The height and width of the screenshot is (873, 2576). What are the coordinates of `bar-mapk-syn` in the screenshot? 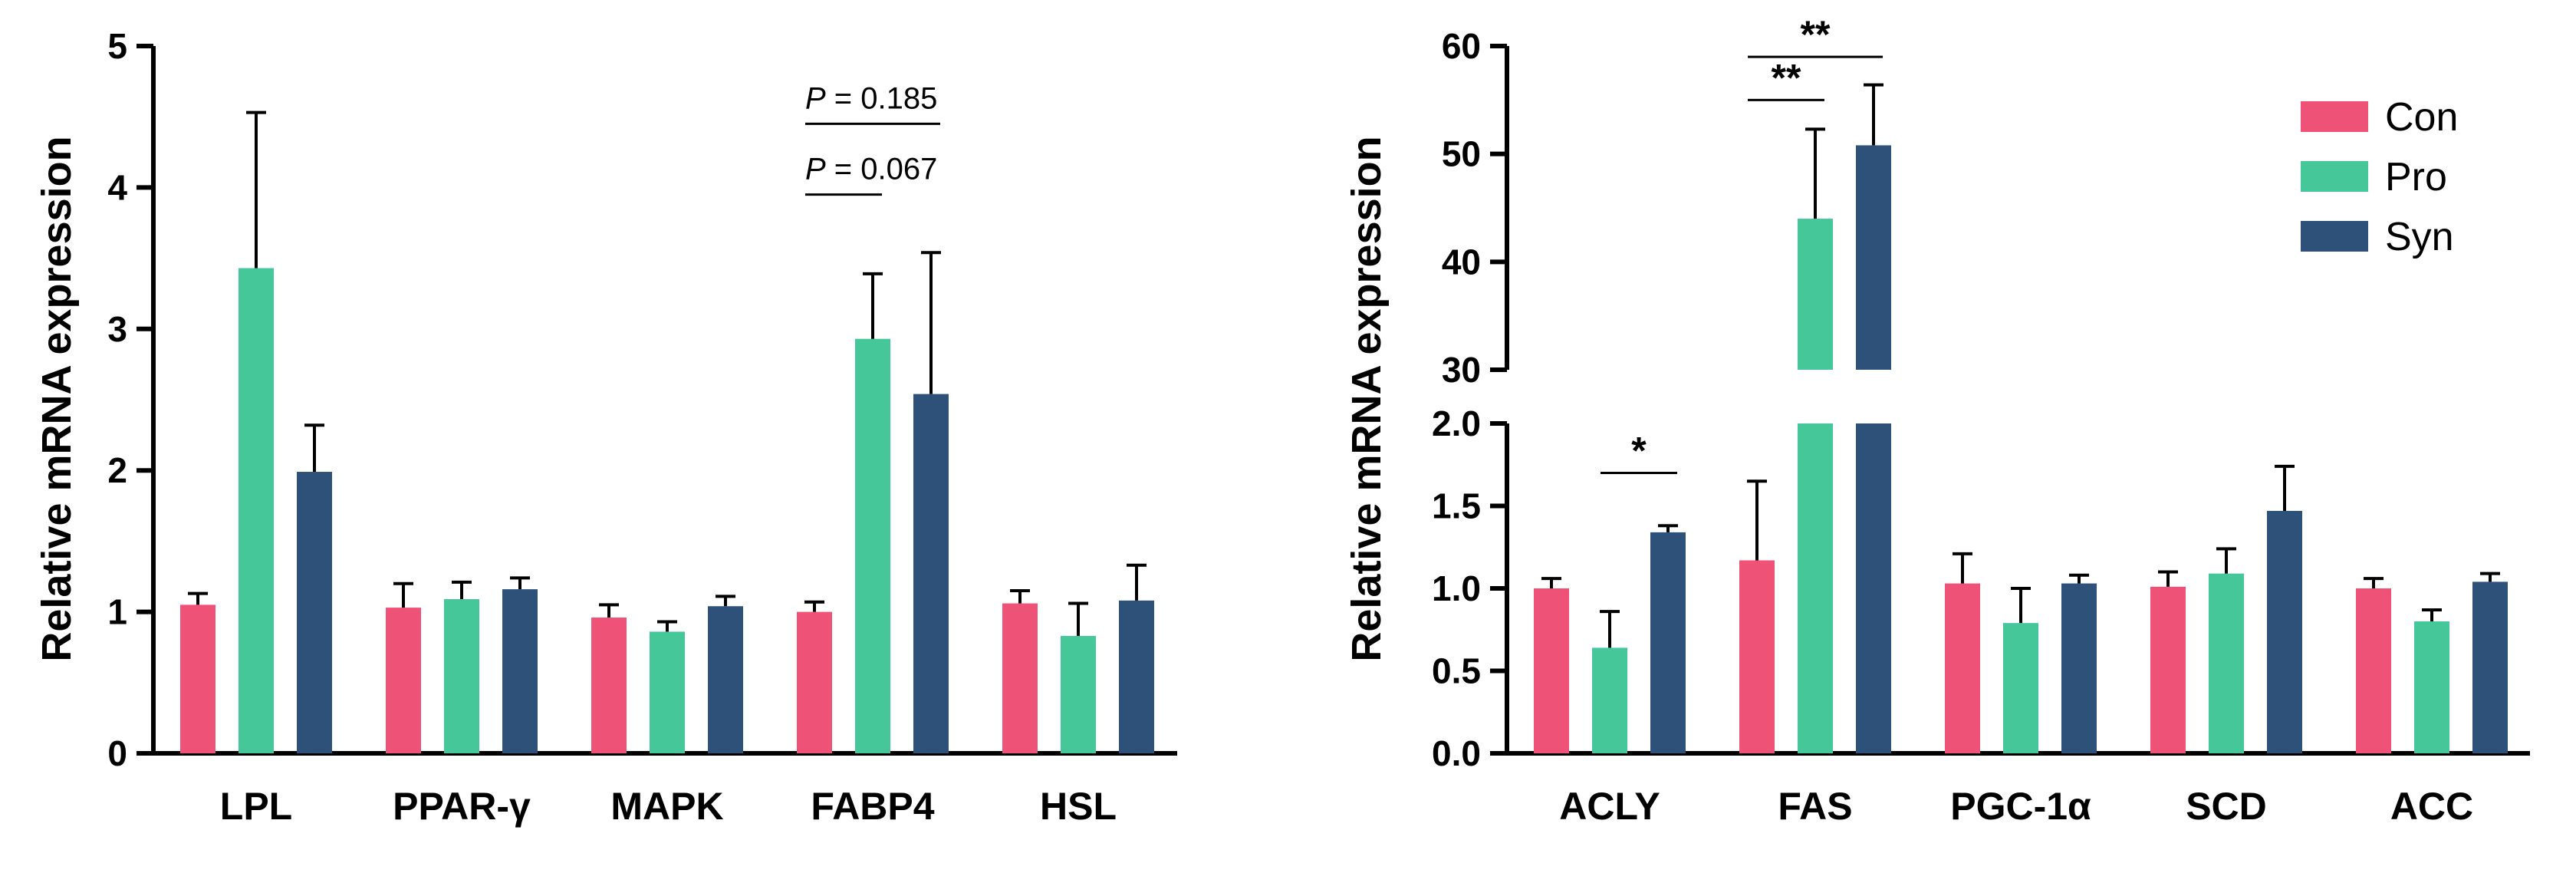 It's located at (725, 679).